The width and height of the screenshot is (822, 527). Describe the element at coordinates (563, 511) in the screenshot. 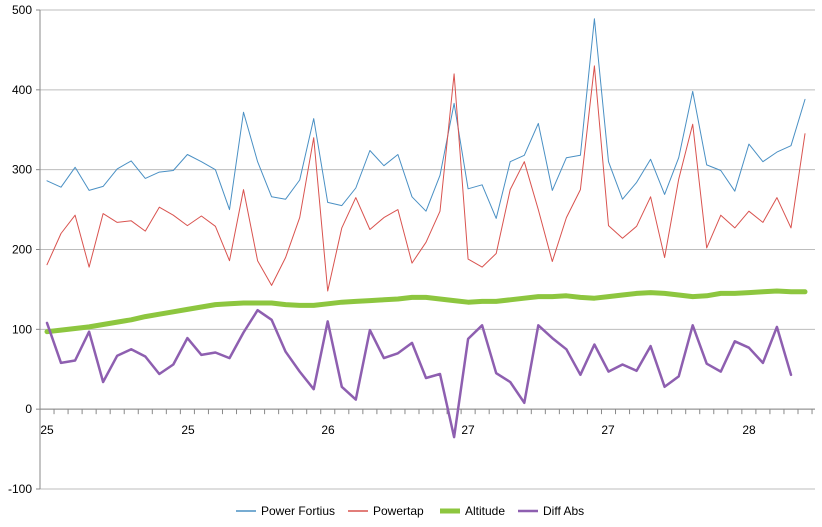

I see `legend-label: Diff Abs` at that location.